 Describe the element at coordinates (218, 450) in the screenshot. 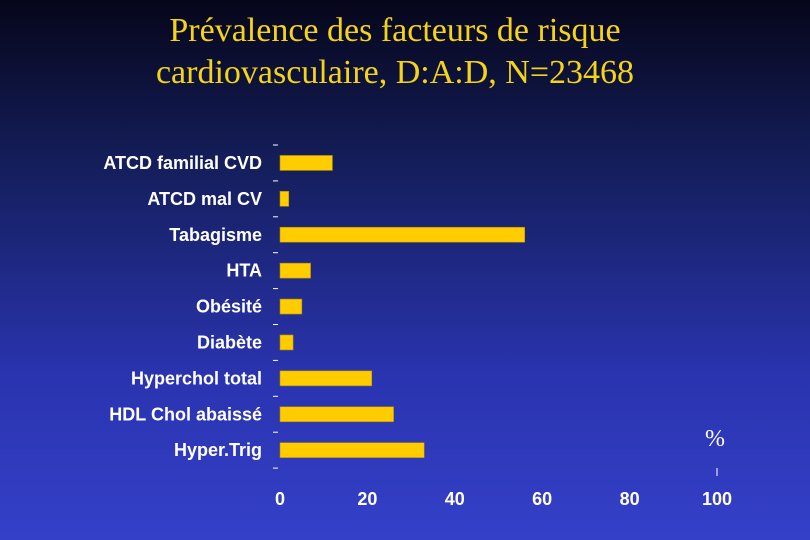

I see `category-label: Hyper.Trig` at that location.